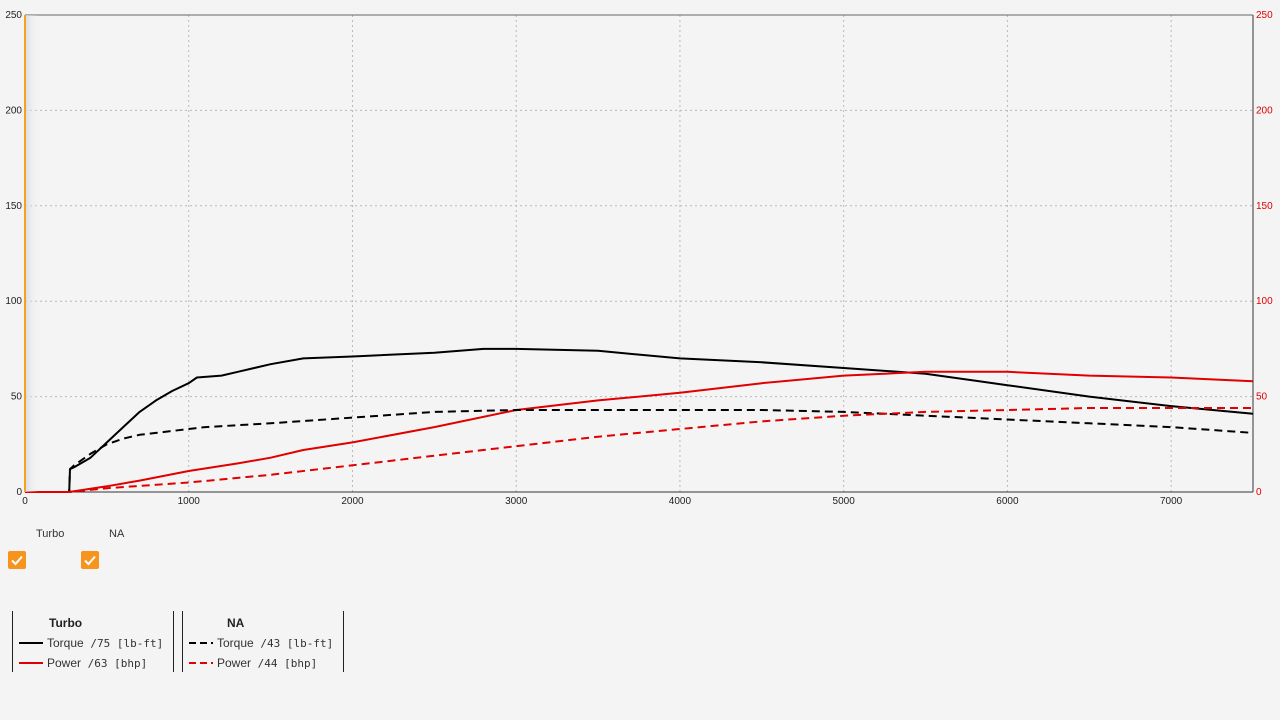 The height and width of the screenshot is (720, 1280). I want to click on x-tick-label: 4000, so click(680, 501).